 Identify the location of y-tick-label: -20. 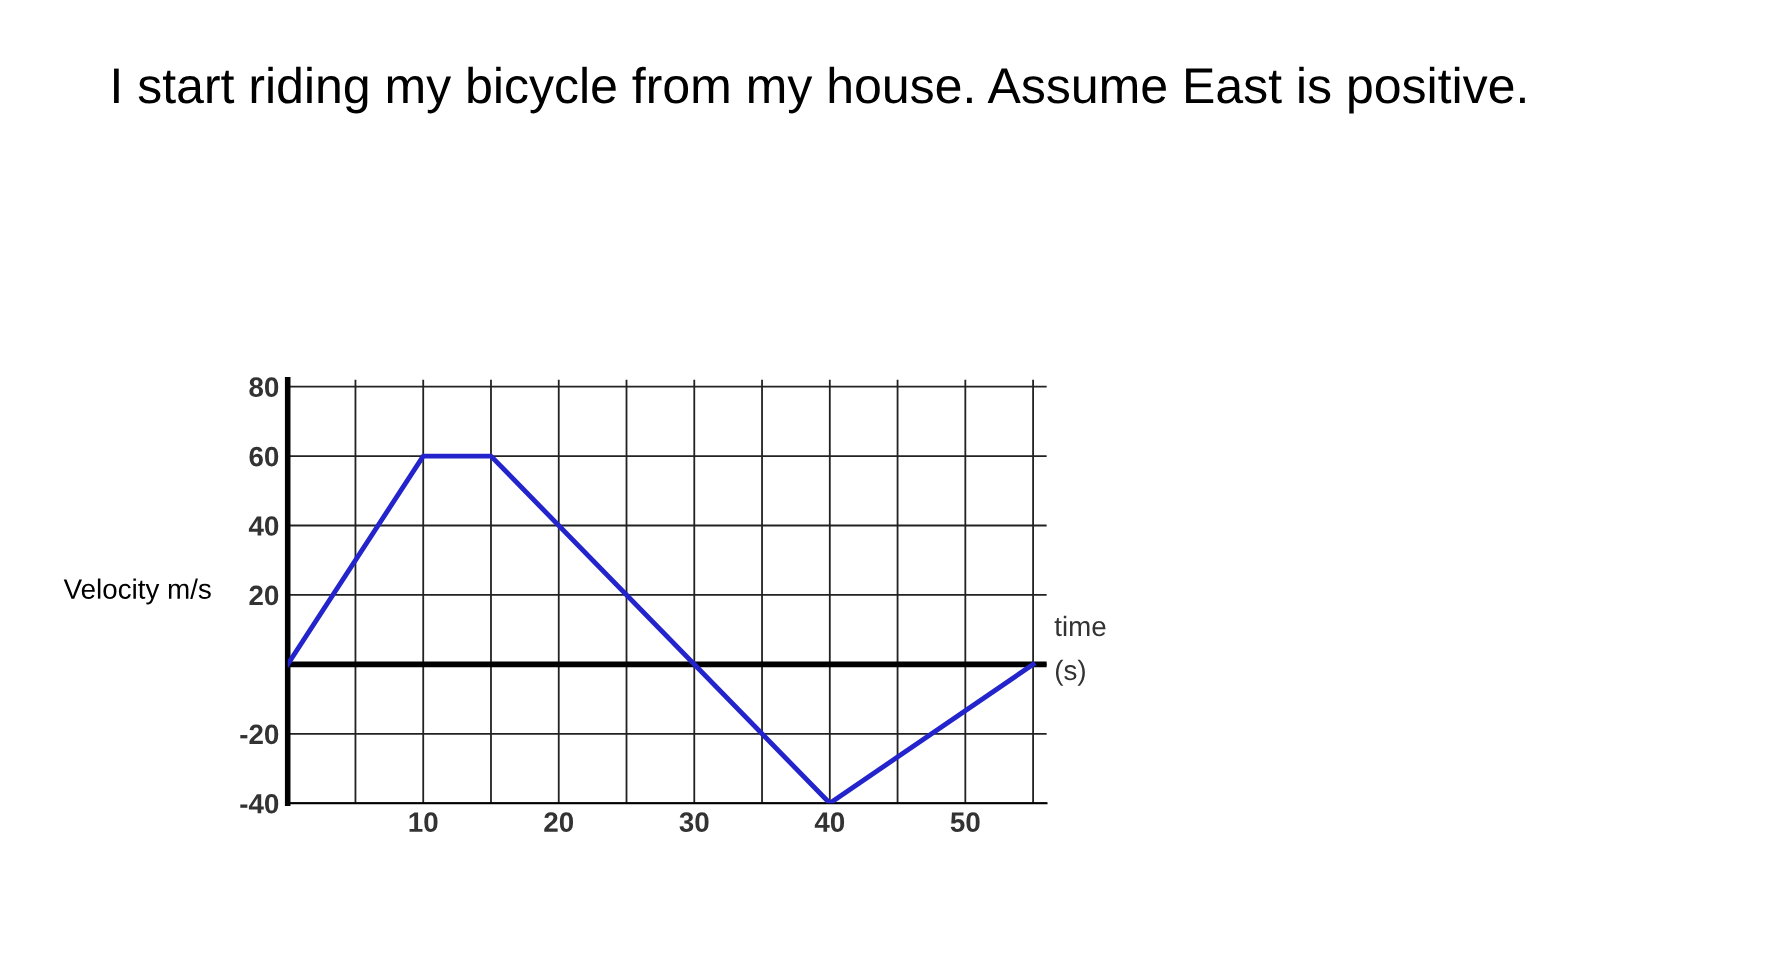
(259, 734).